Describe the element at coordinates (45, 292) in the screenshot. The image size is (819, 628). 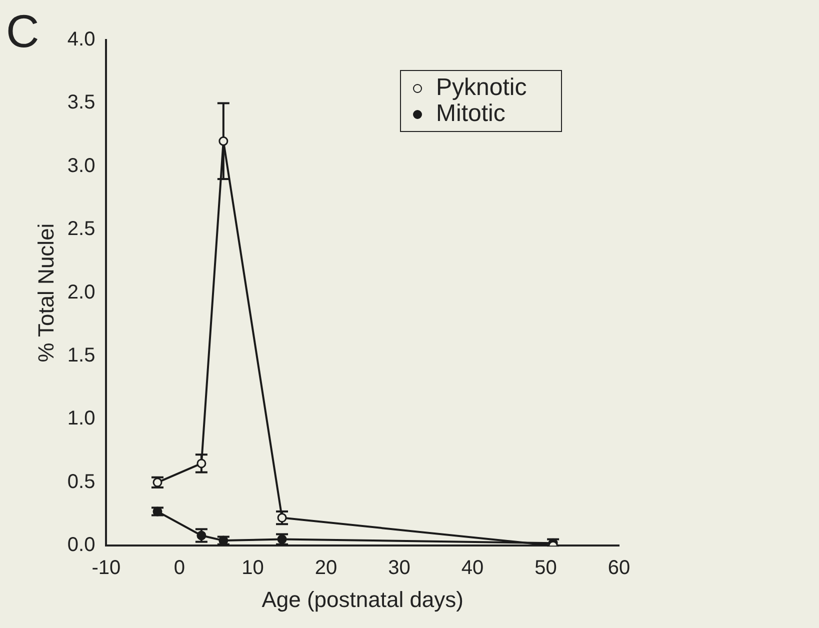
I see `y-axis-title: % Total Nuclei` at that location.